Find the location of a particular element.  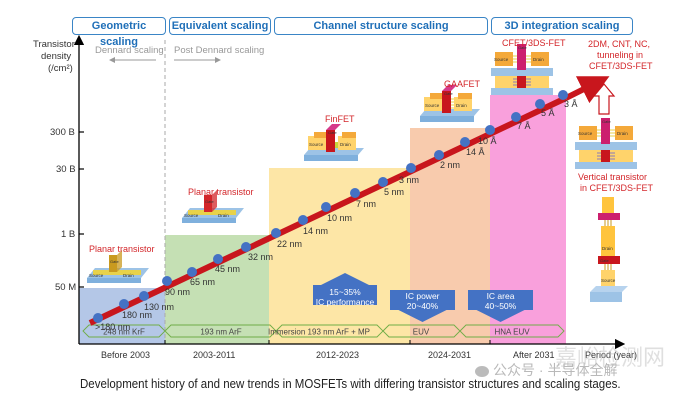

node-label: 10 nm is located at coordinates (340, 218).